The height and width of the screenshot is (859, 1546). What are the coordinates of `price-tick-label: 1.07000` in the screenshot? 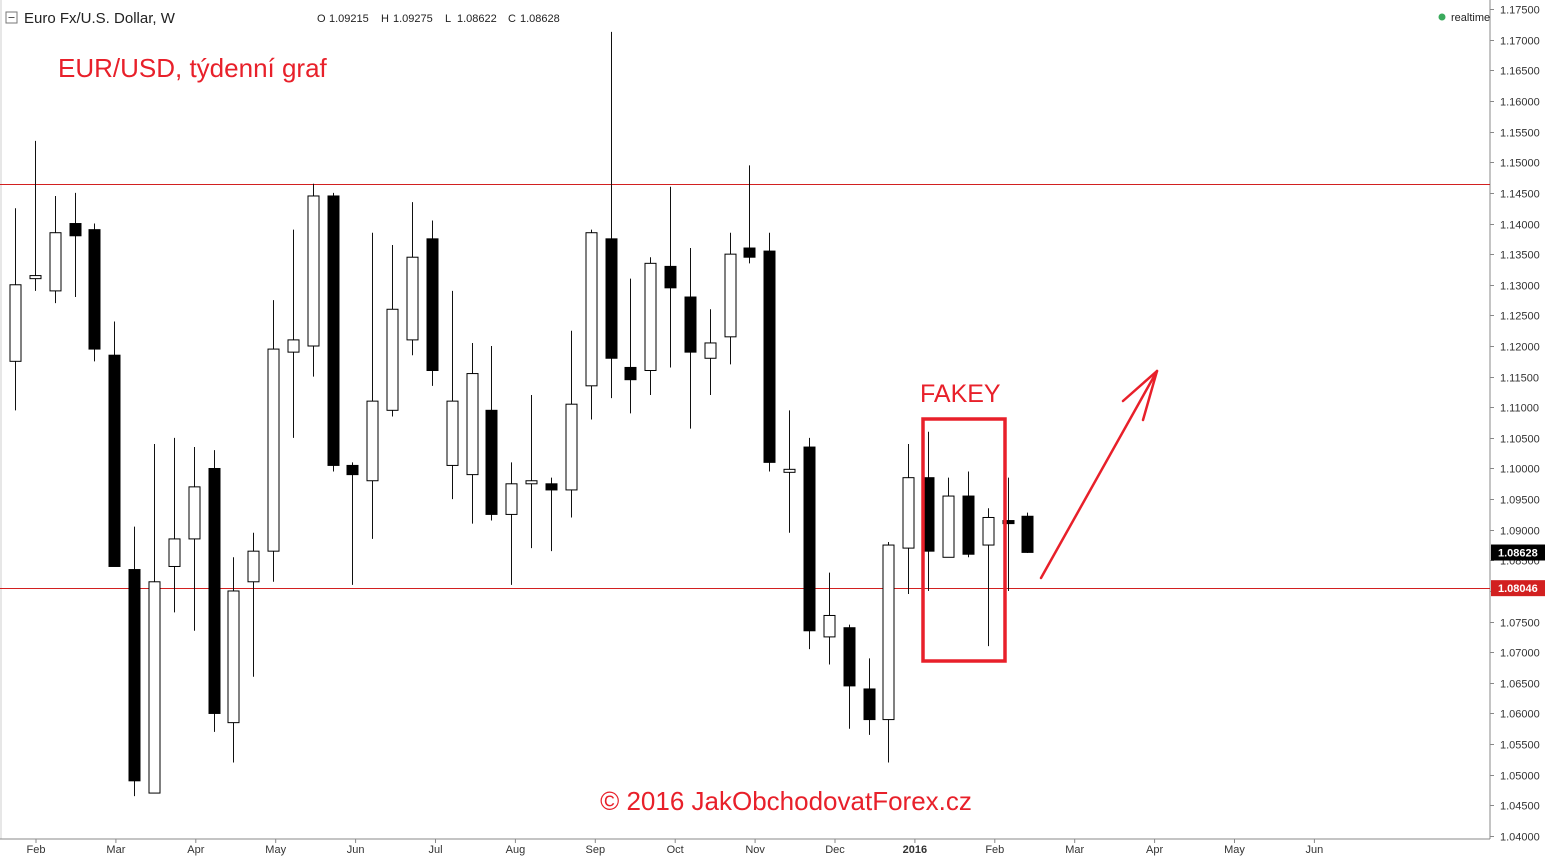 It's located at (1520, 654).